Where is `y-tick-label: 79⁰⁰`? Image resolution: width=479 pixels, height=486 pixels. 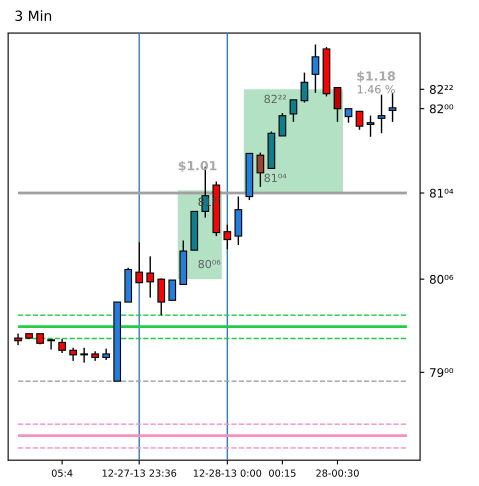
y-tick-label: 79⁰⁰ is located at coordinates (442, 372).